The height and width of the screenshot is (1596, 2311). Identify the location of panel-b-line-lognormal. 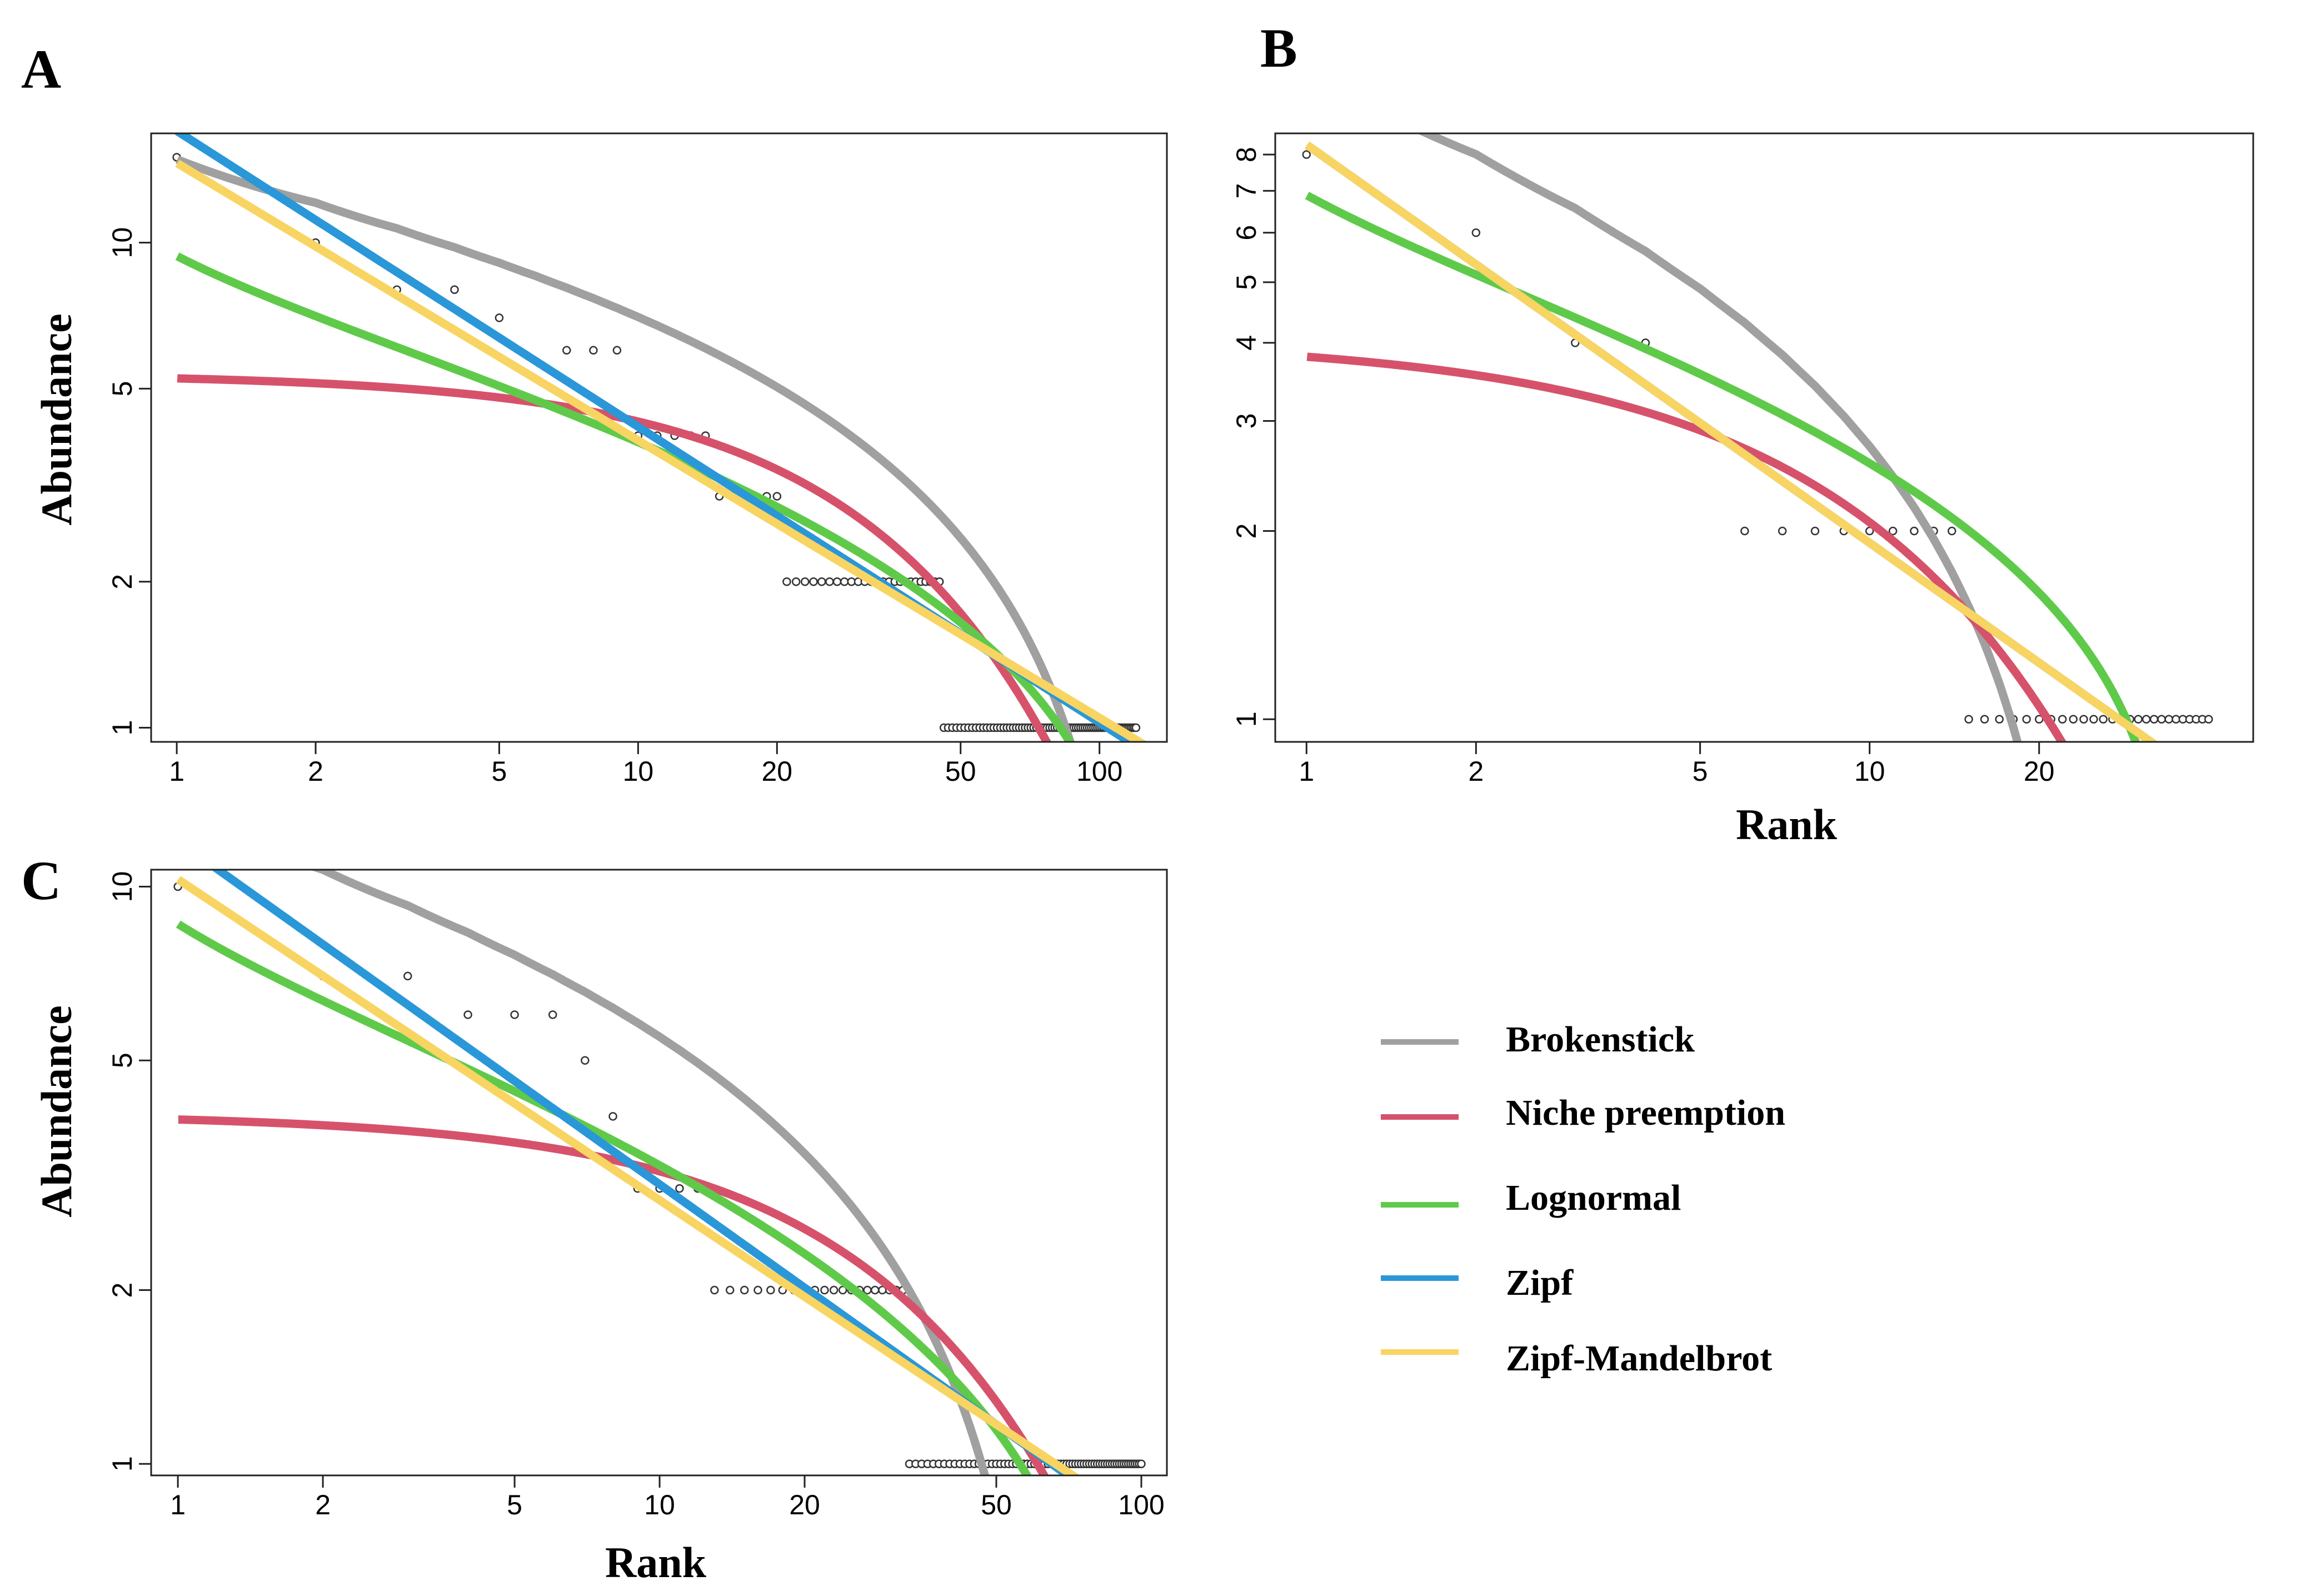
(1722, 467).